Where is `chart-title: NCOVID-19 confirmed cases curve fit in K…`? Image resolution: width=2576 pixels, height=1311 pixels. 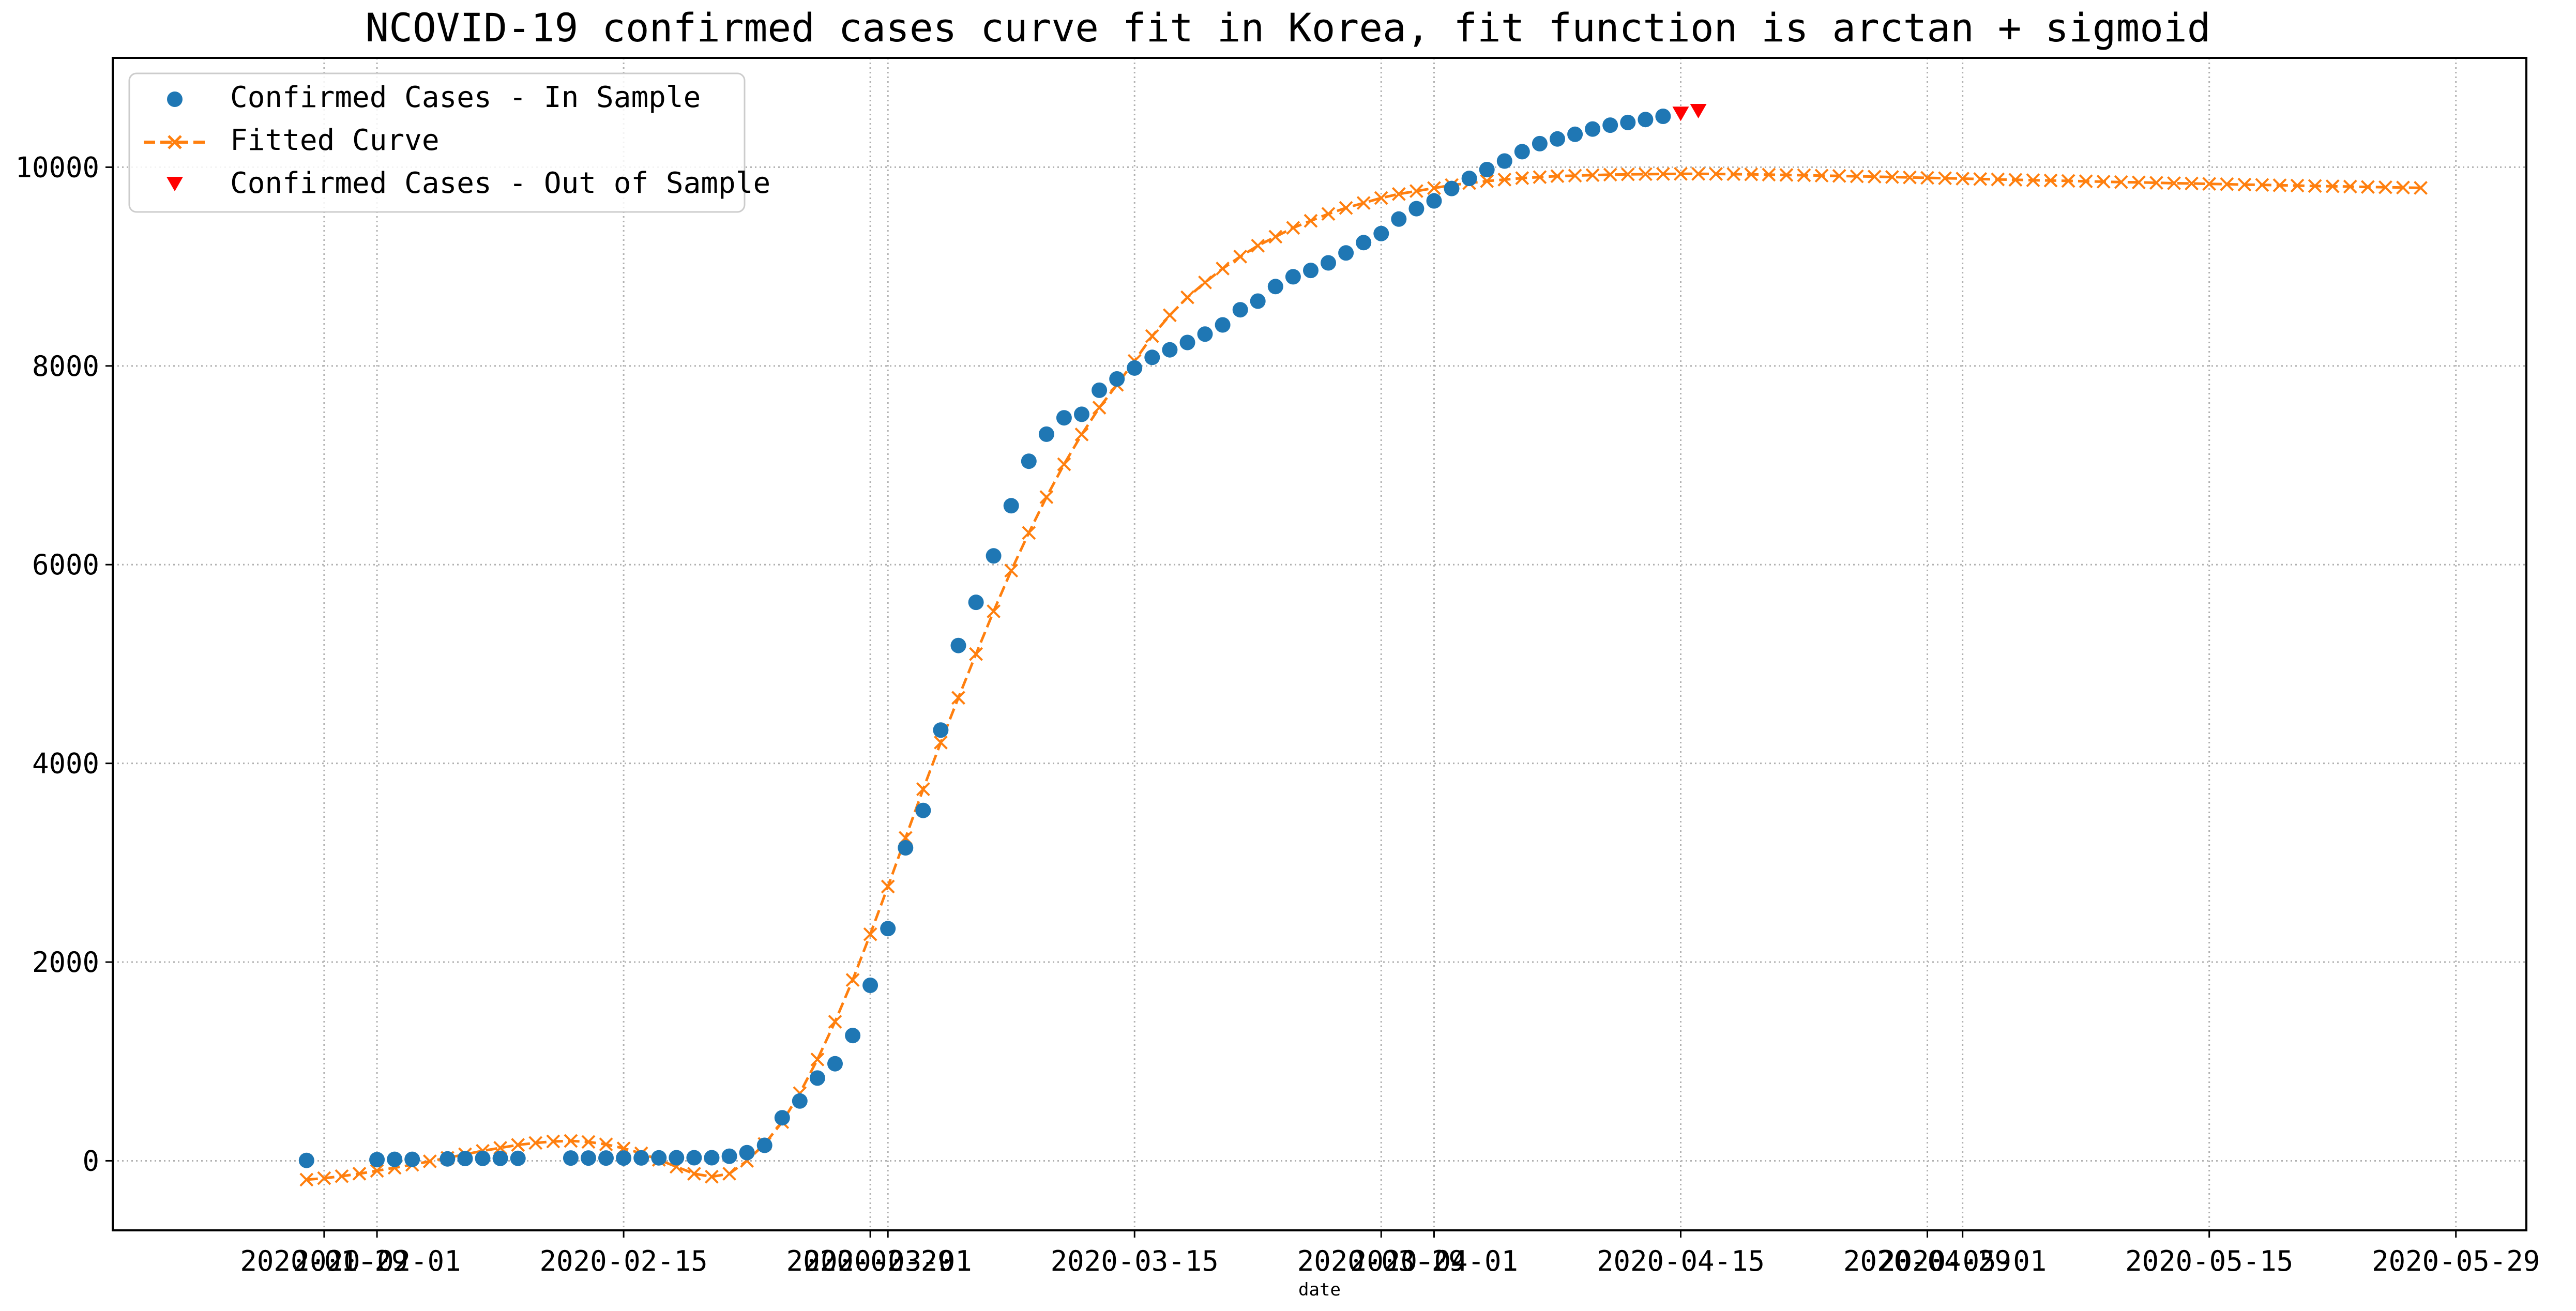 chart-title: NCOVID-19 confirmed cases curve fit in K… is located at coordinates (1288, 28).